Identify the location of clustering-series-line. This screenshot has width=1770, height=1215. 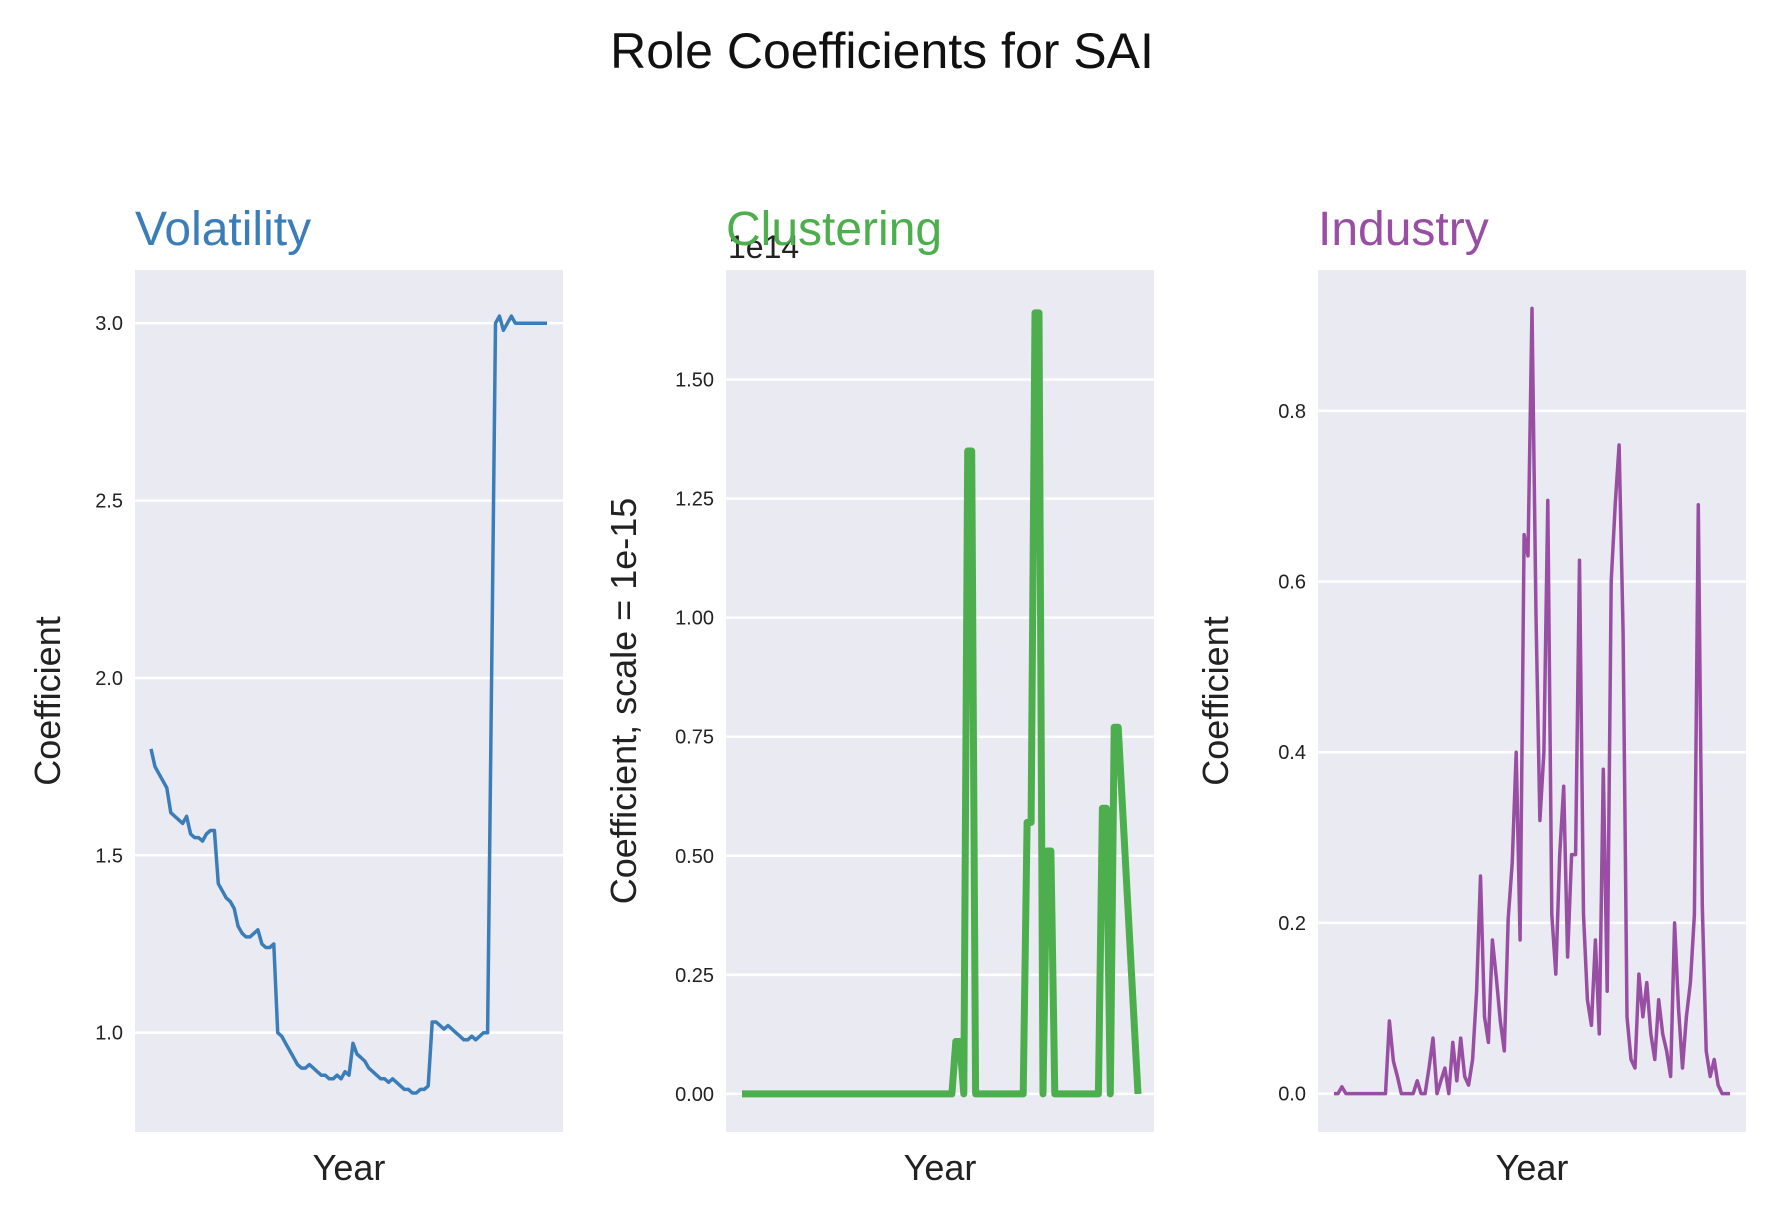
(942, 703).